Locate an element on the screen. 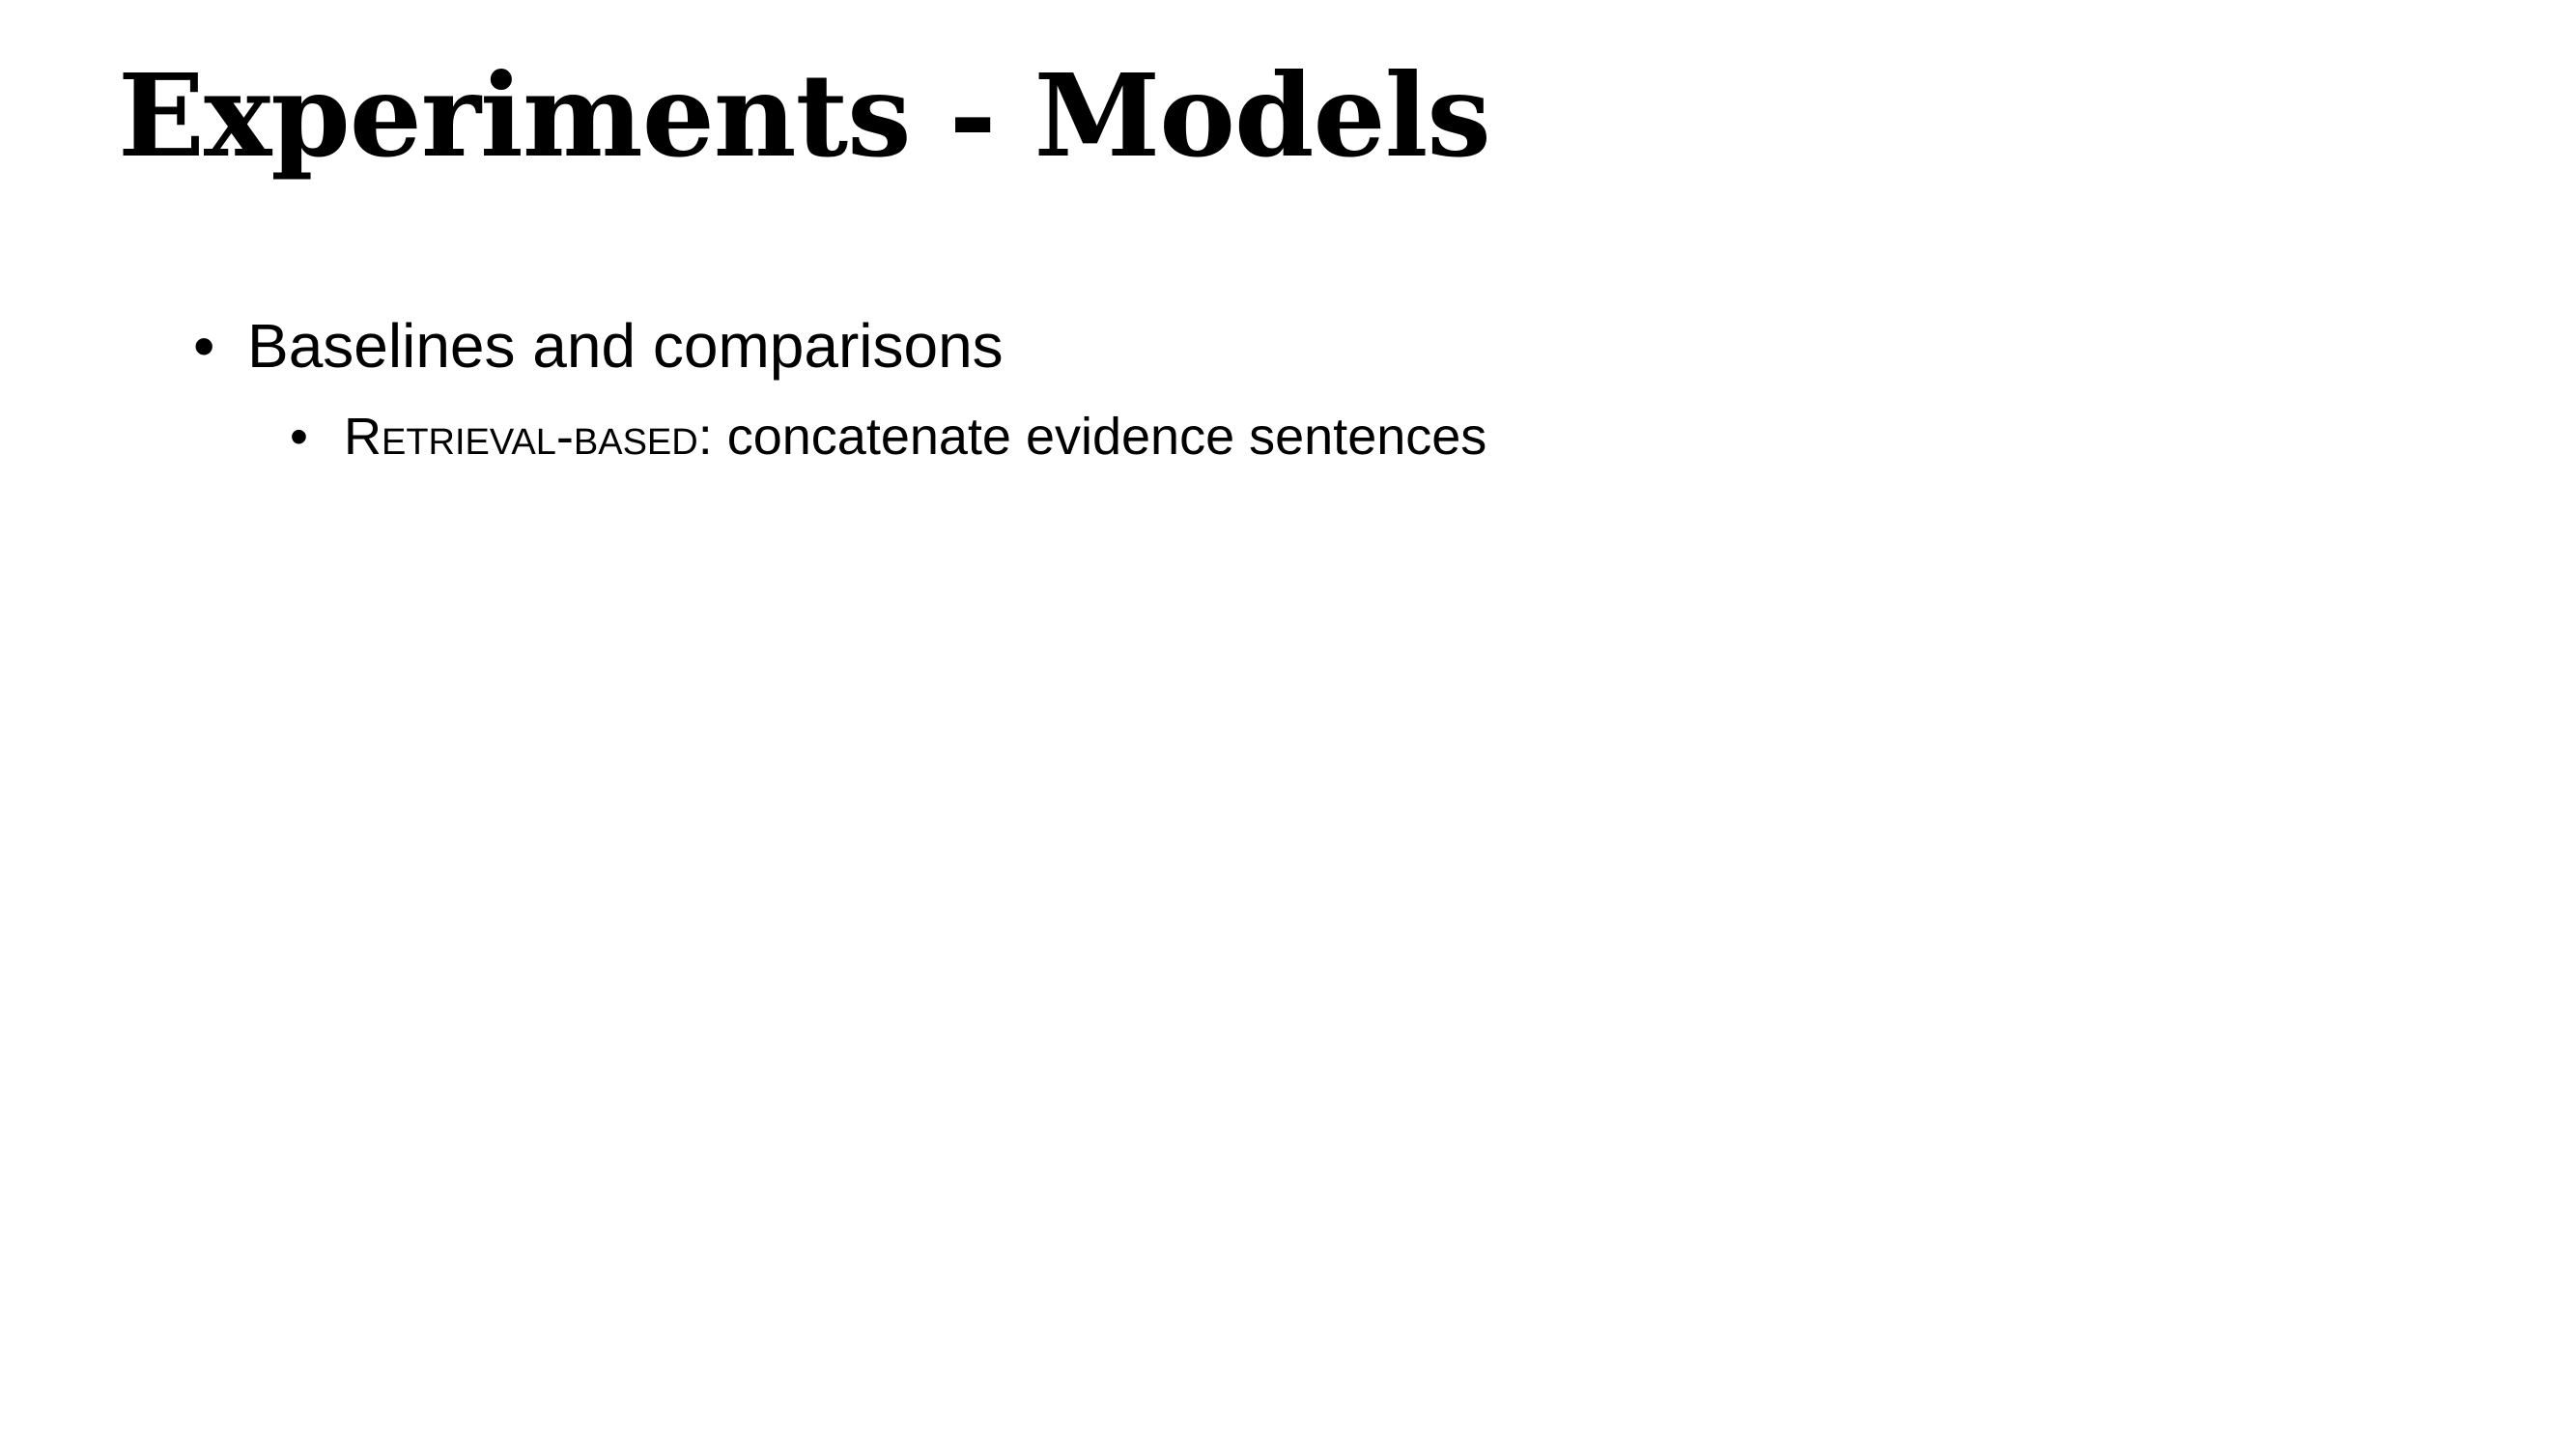  bullet-baselines: • Baselines and comparisons is located at coordinates (598, 346).